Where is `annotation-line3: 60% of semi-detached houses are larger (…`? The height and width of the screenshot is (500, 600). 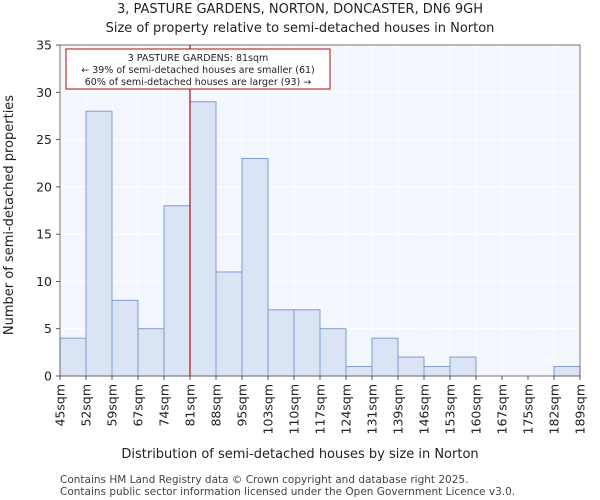 annotation-line3: 60% of semi-detached houses are larger (… is located at coordinates (198, 82).